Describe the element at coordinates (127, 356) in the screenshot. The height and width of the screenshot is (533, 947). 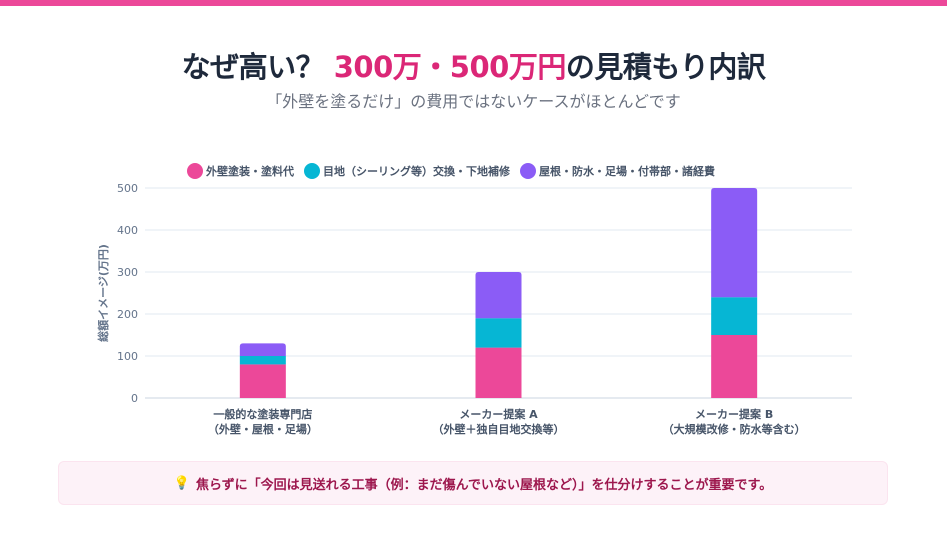
I see `y-tick-label: 100` at that location.